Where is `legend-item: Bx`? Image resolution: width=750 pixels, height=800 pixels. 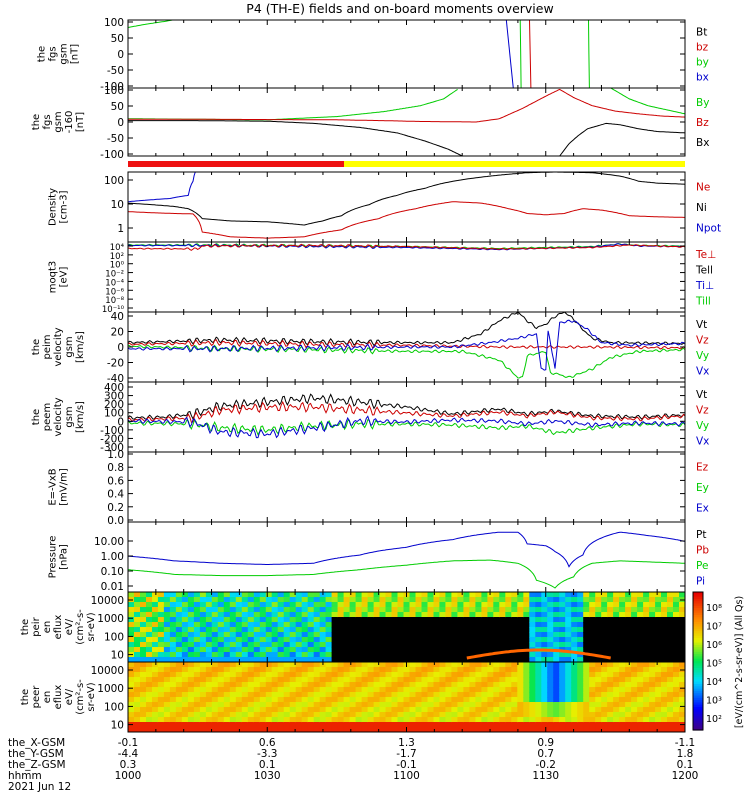 legend-item: Bx is located at coordinates (702, 143).